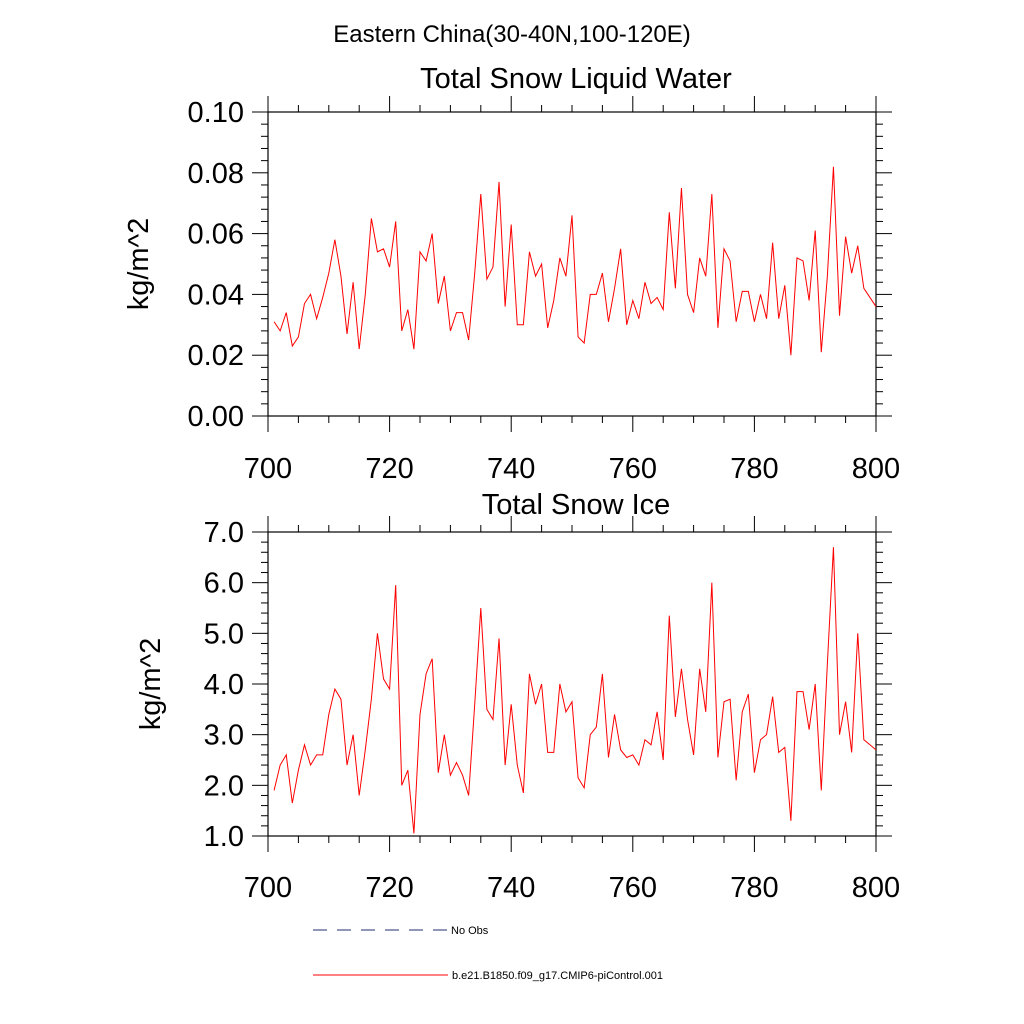 Image resolution: width=1024 pixels, height=1024 pixels. Describe the element at coordinates (224, 634) in the screenshot. I see `y-tick-label: 5.0` at that location.